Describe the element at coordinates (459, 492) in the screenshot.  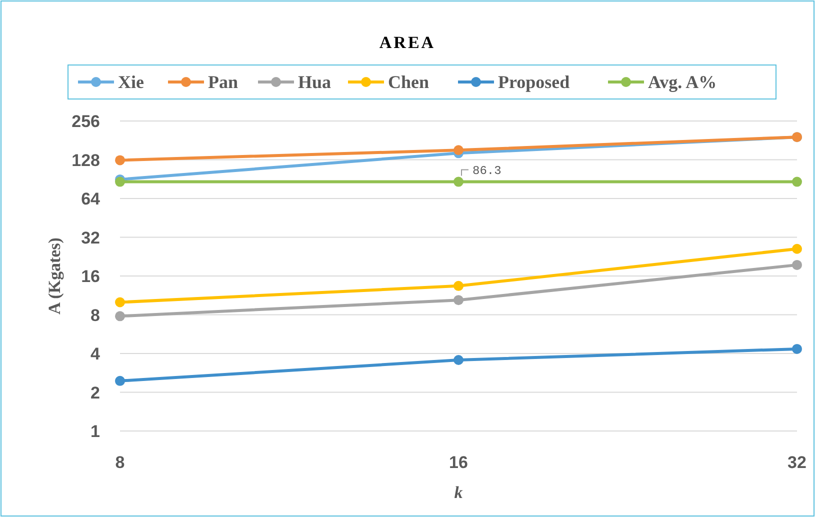
I see `x-axis-title: k` at that location.